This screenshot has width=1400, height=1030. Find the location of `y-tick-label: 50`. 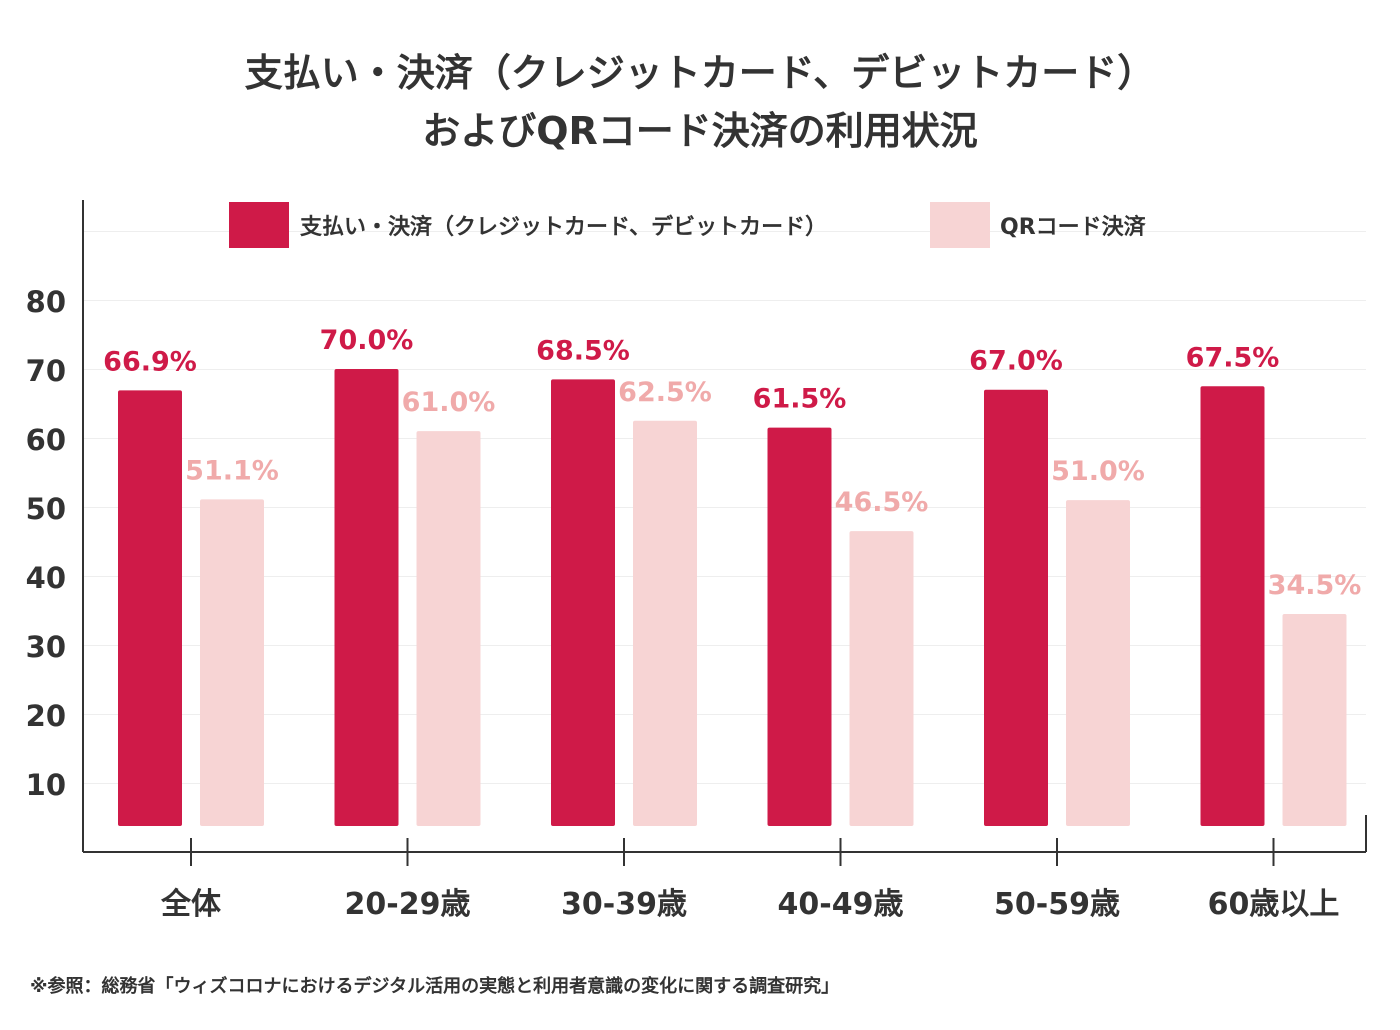

y-tick-label: 50 is located at coordinates (46, 509).